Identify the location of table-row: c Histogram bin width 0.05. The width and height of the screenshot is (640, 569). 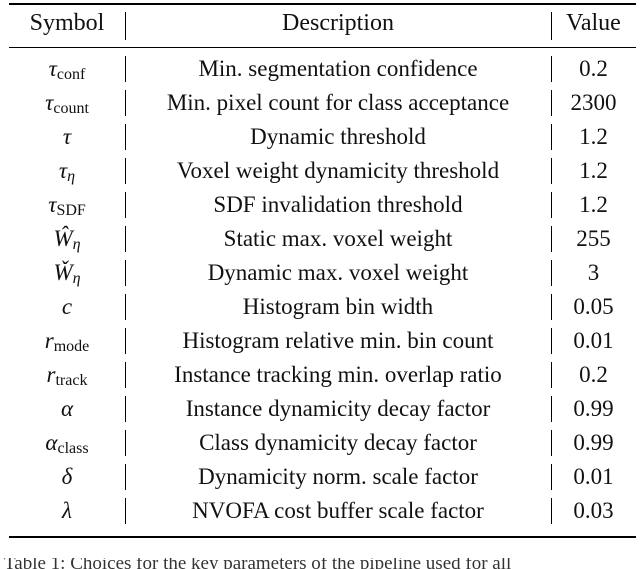
(322, 307).